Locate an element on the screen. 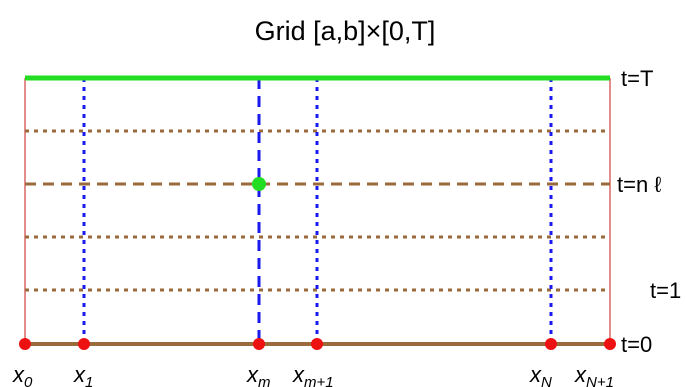 This screenshot has width=686, height=387. x-label-1: x1 is located at coordinates (83, 374).